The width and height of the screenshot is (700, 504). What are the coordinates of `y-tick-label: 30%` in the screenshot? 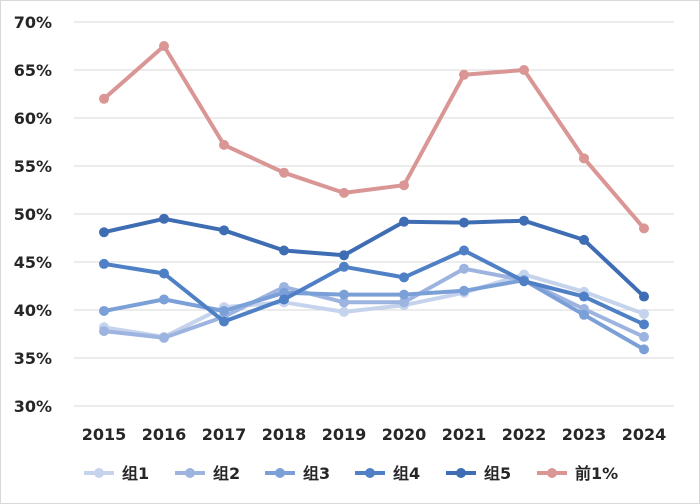 It's located at (33, 406).